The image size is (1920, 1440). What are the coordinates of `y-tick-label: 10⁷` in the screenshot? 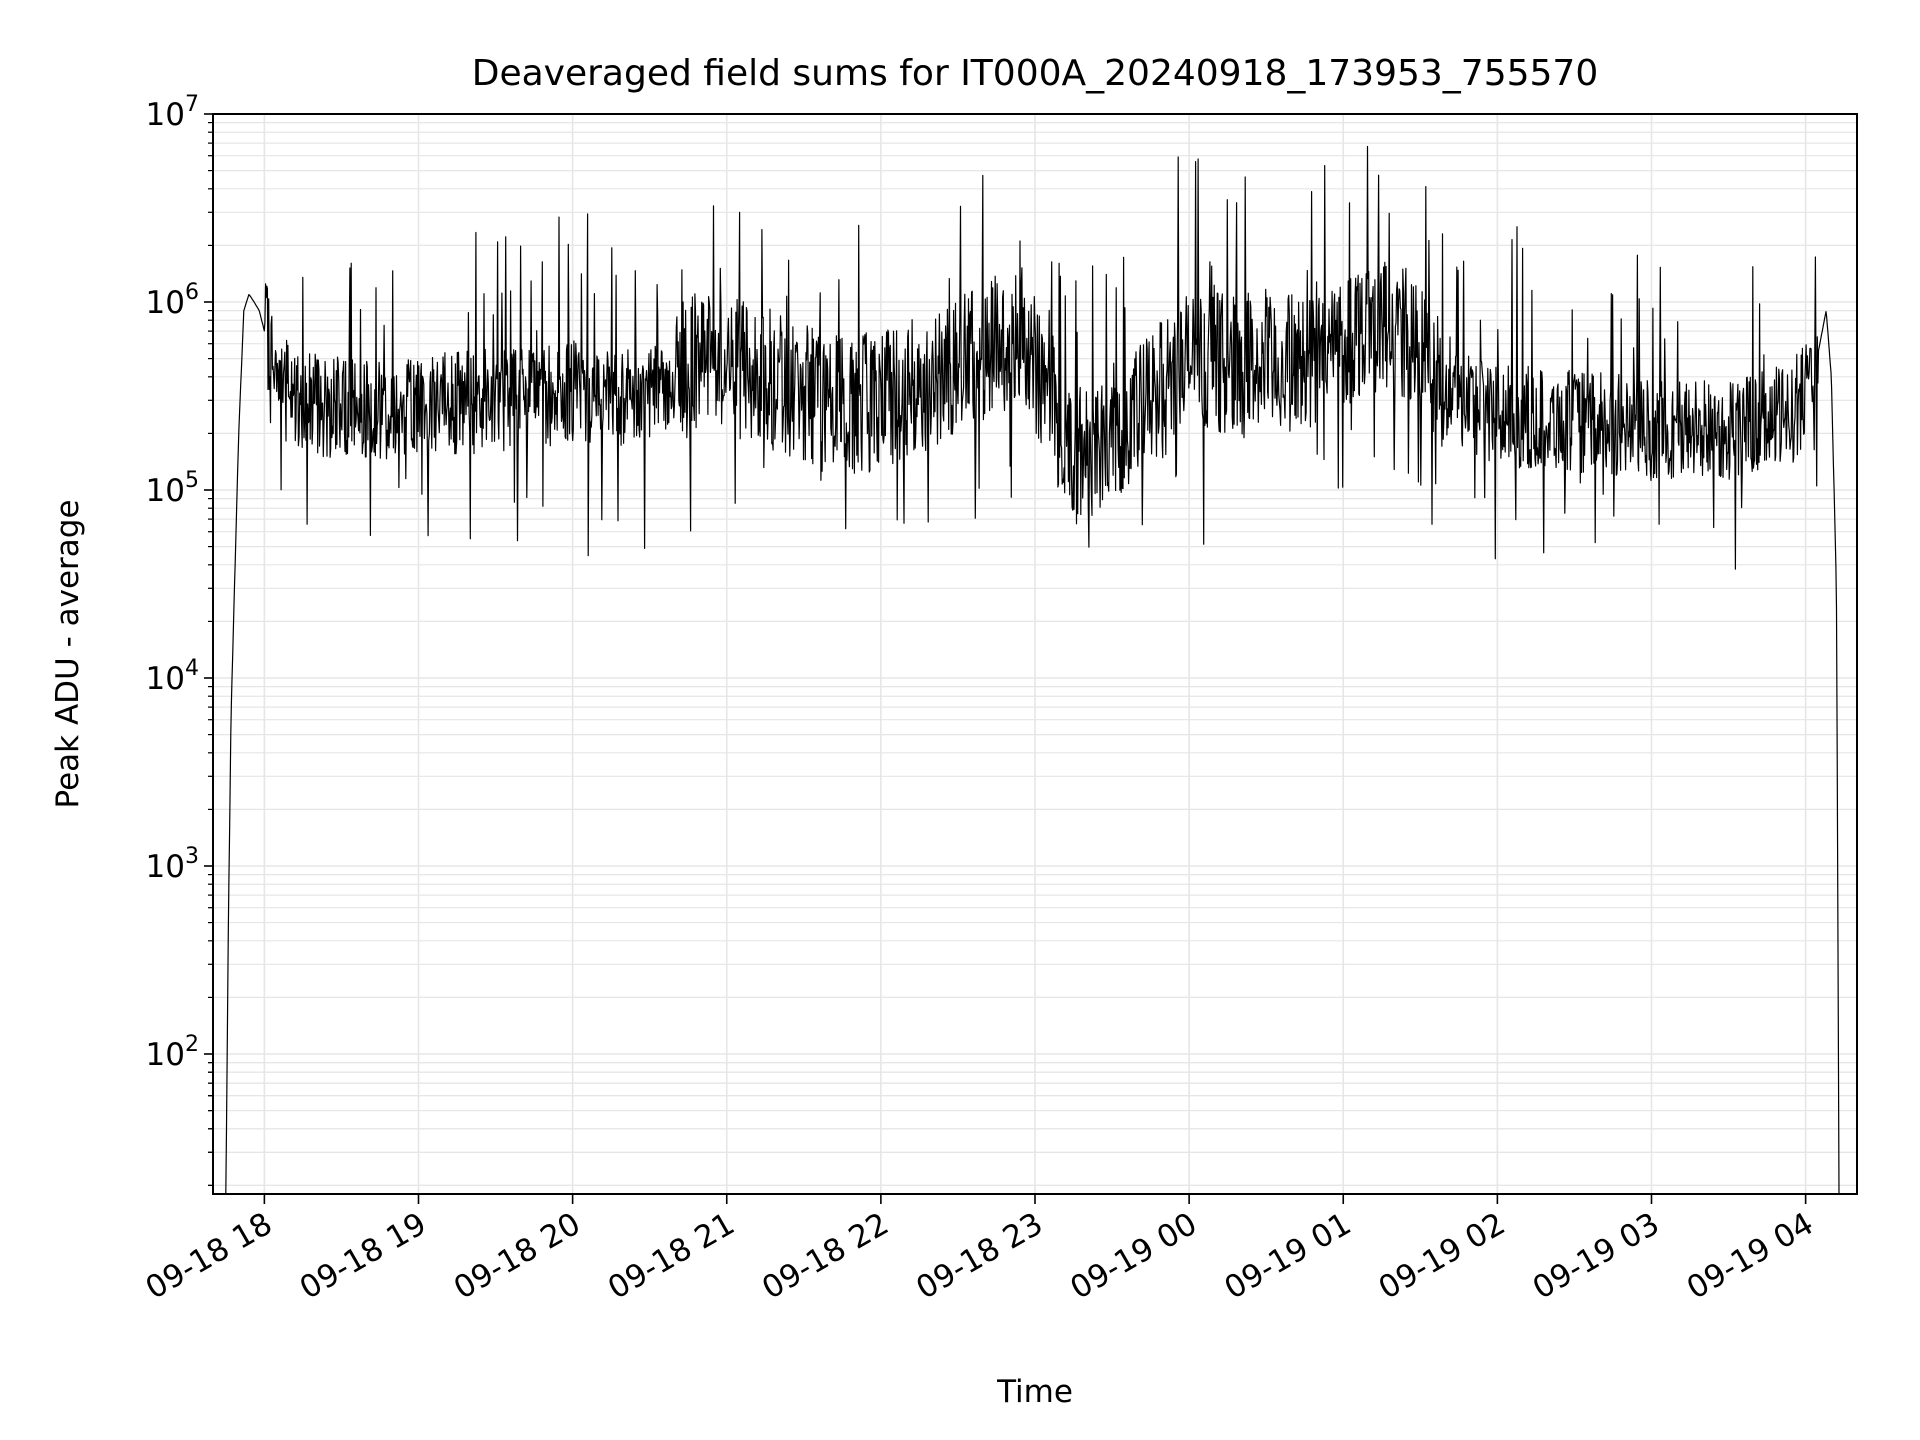 It's located at (172, 112).